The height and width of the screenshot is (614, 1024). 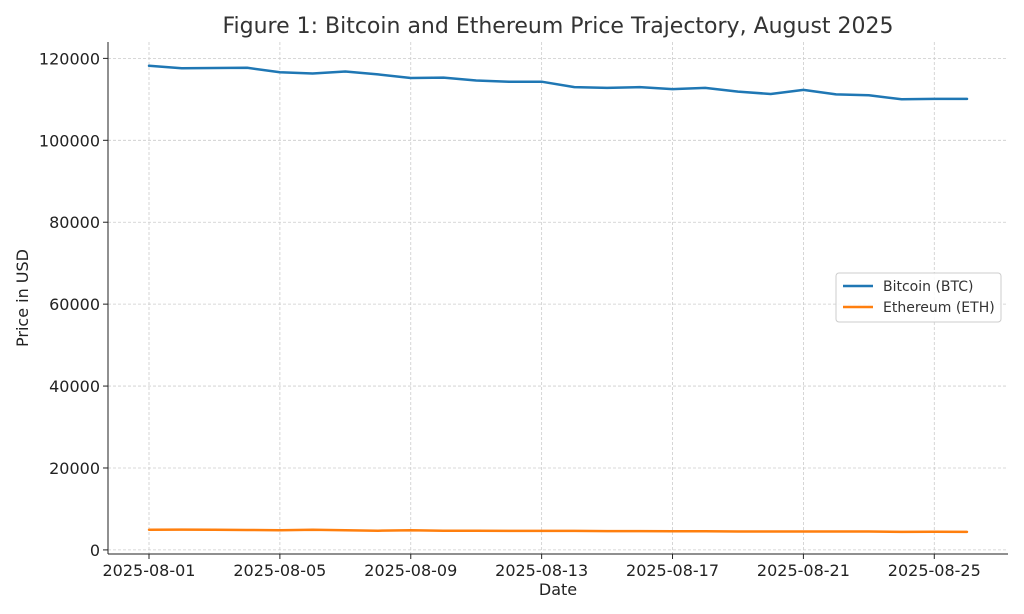 I want to click on x-tick-label: 2025-08-01, so click(x=149, y=570).